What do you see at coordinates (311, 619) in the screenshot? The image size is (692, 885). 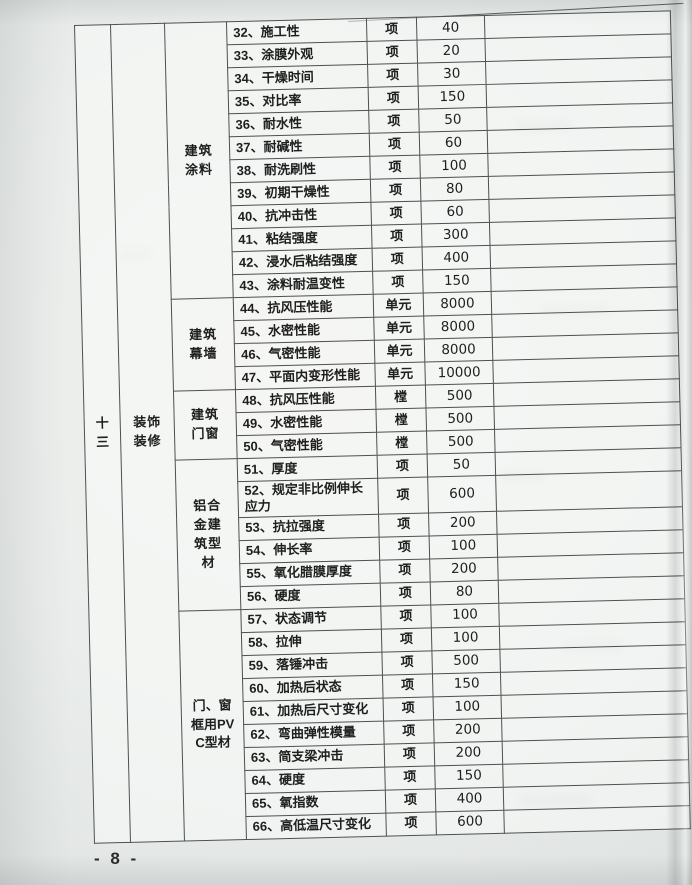 I see `item-name-cell: 57、状态调节` at bounding box center [311, 619].